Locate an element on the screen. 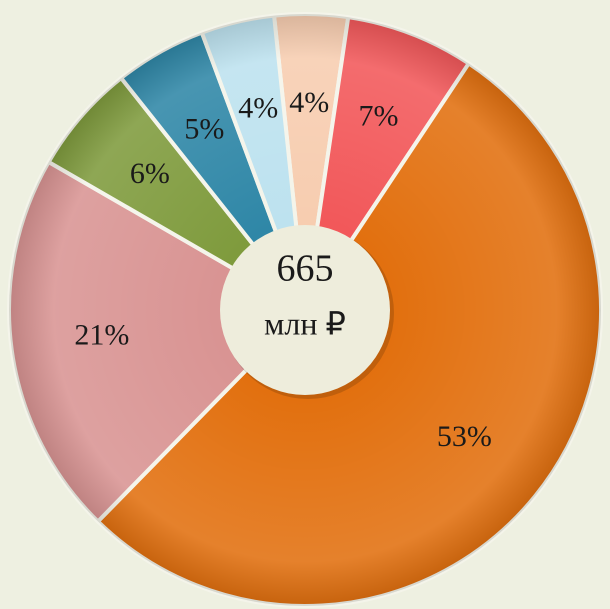 The height and width of the screenshot is (609, 610). hole is located at coordinates (305, 310).